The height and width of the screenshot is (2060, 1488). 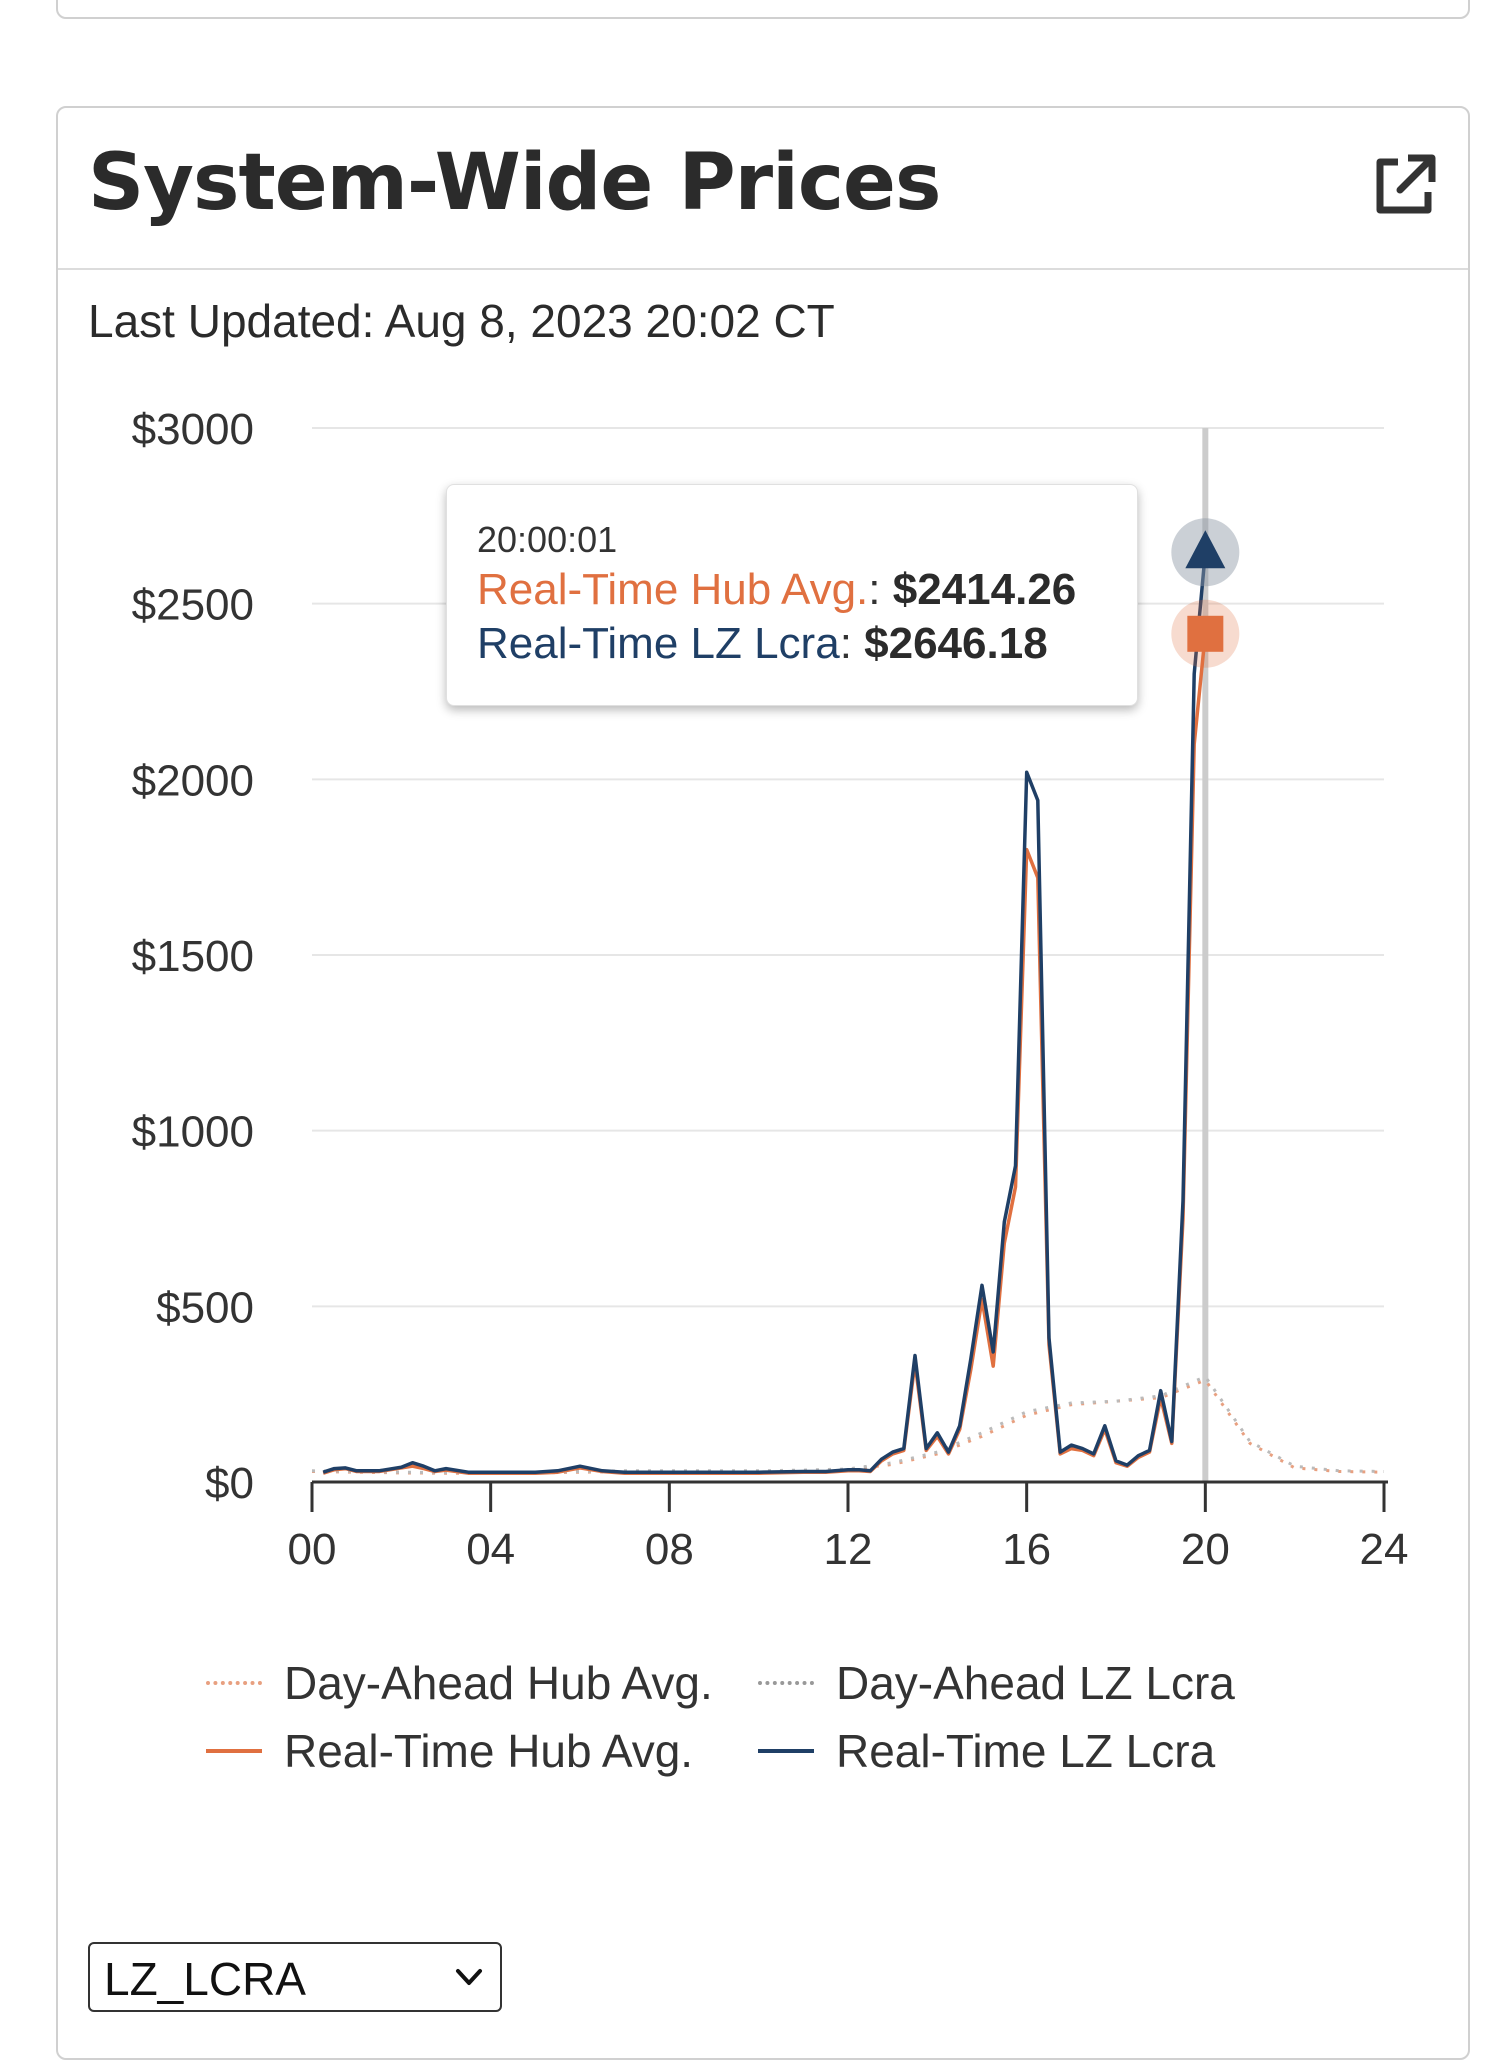 What do you see at coordinates (498, 1683) in the screenshot?
I see `legend-label: Day-Ahead Hub Avg.` at bounding box center [498, 1683].